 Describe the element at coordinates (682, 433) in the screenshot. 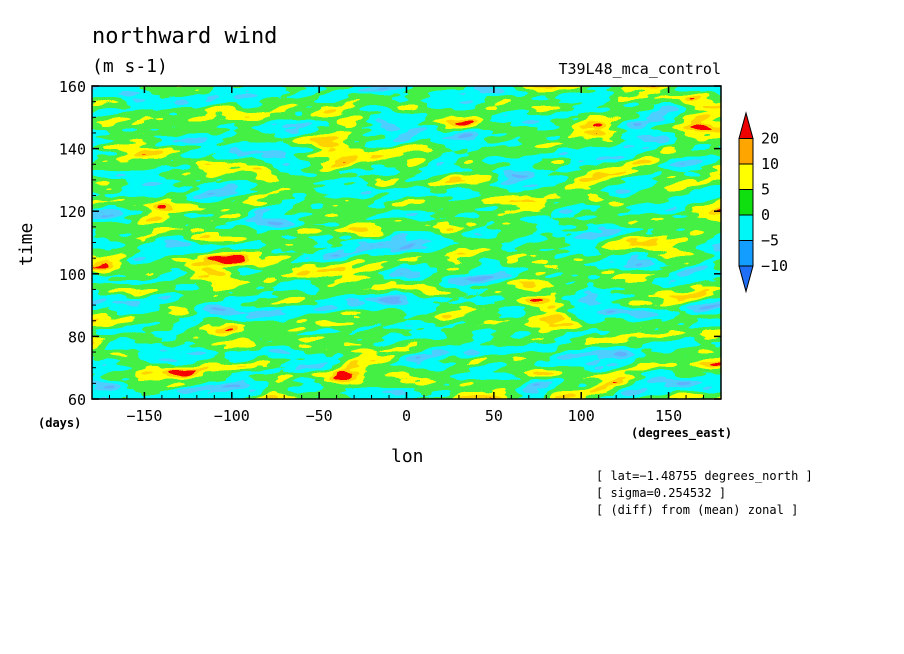

I see `x-axis-units: (degrees_east)` at that location.